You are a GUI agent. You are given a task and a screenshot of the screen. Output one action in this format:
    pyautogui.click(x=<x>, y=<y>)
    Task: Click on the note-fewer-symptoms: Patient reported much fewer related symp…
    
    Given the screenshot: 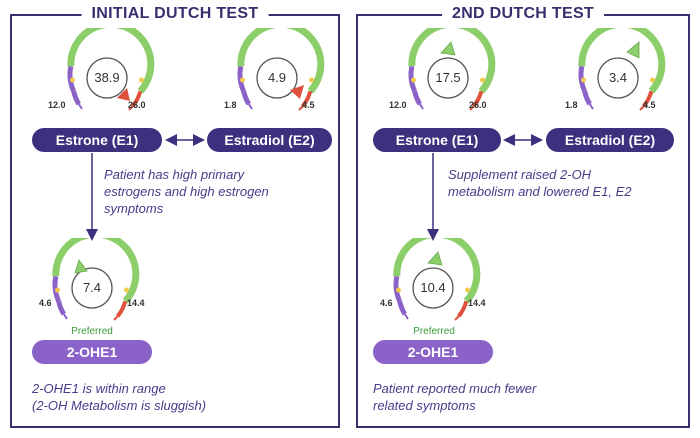 What is the action you would take?
    pyautogui.click(x=455, y=397)
    